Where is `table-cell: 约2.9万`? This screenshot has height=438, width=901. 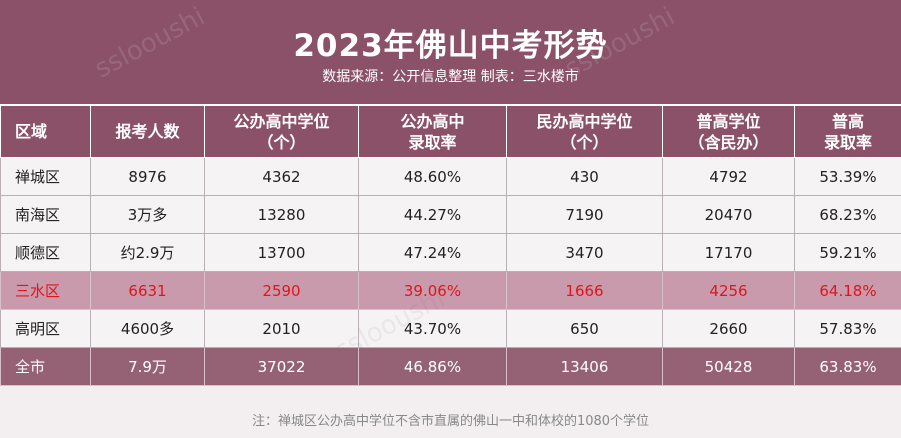 table-cell: 约2.9万 is located at coordinates (147, 252).